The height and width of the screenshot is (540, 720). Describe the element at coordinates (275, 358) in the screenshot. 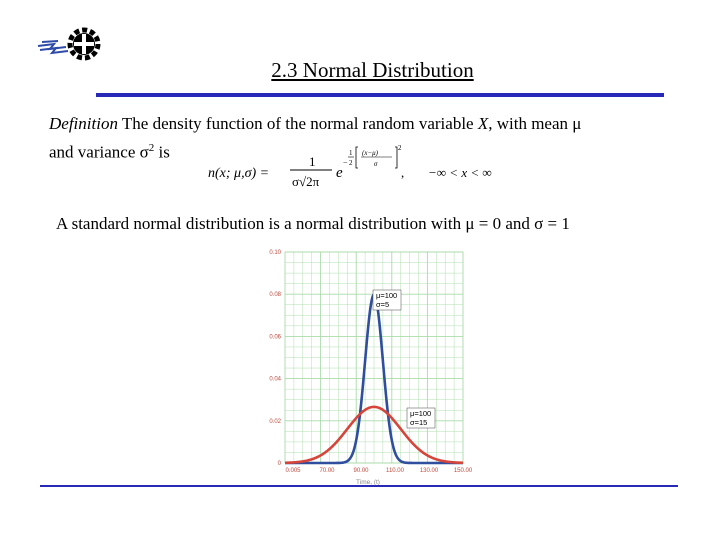

I see `y-tick-labels: 0 0.02 0.04 0.06 0.08 0.10` at that location.